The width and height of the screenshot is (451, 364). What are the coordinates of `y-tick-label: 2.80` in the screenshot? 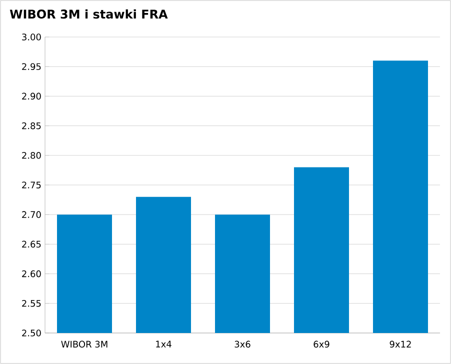 It's located at (31, 155).